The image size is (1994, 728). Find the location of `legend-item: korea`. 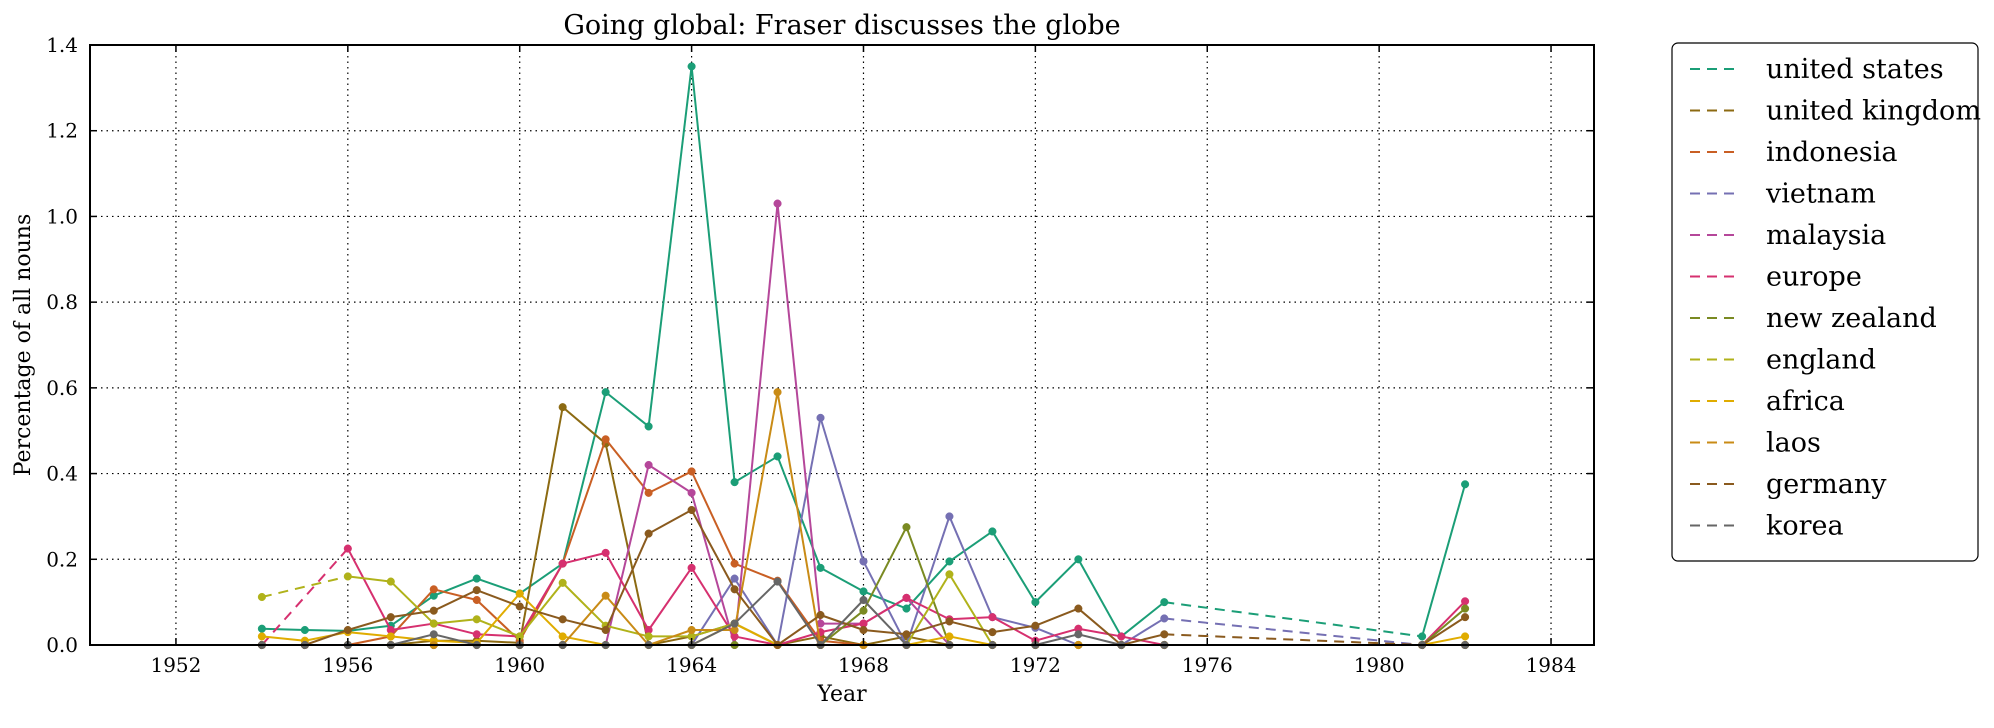

legend-item: korea is located at coordinates (1767, 526).